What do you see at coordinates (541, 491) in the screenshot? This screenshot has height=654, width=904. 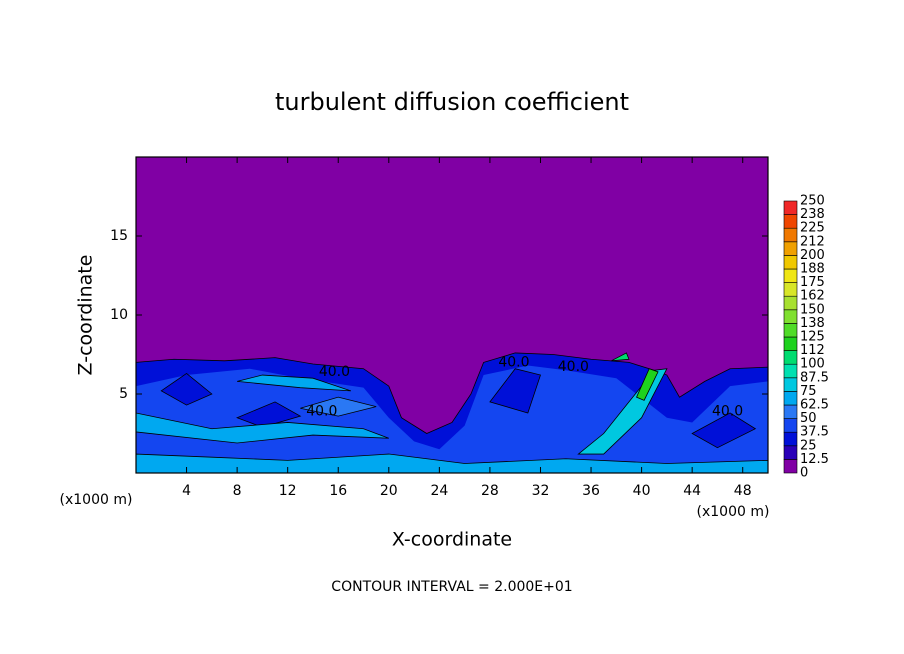 I see `x-tick-label: 32` at bounding box center [541, 491].